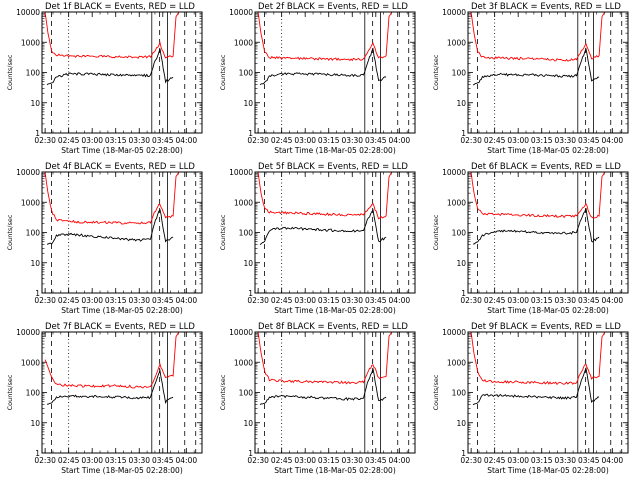  Describe the element at coordinates (333, 167) in the screenshot. I see `panel-title: Det 5f BLACK = Events, RED = LLD` at that location.